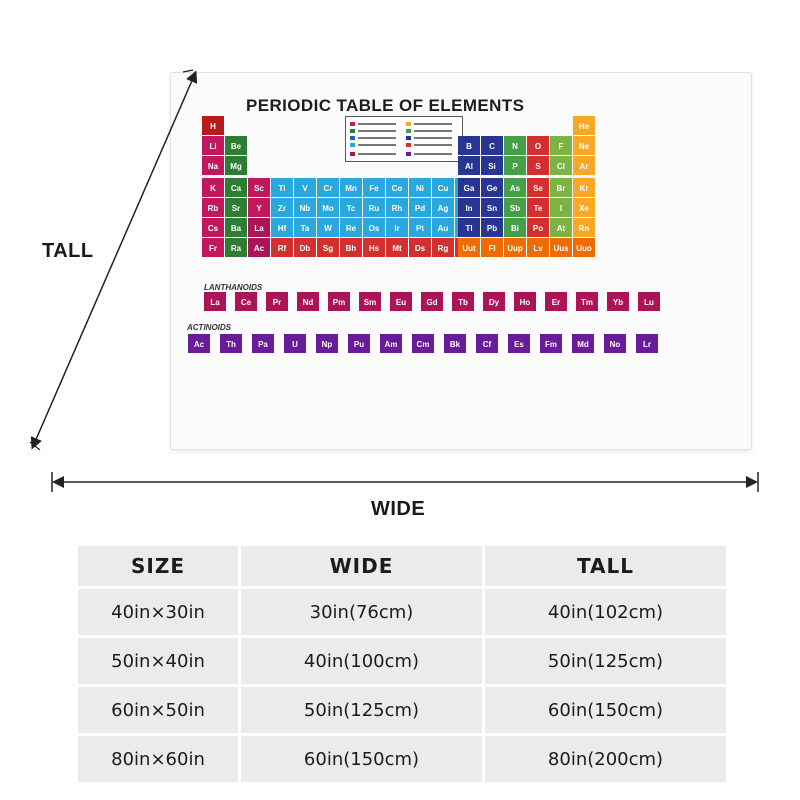  I want to click on element-cell: Db, so click(305, 247).